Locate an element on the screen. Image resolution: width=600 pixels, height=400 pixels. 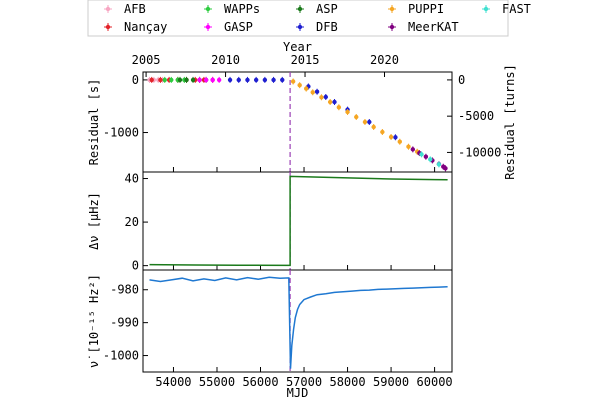
xtick-label: 54000 is located at coordinates (173, 382).